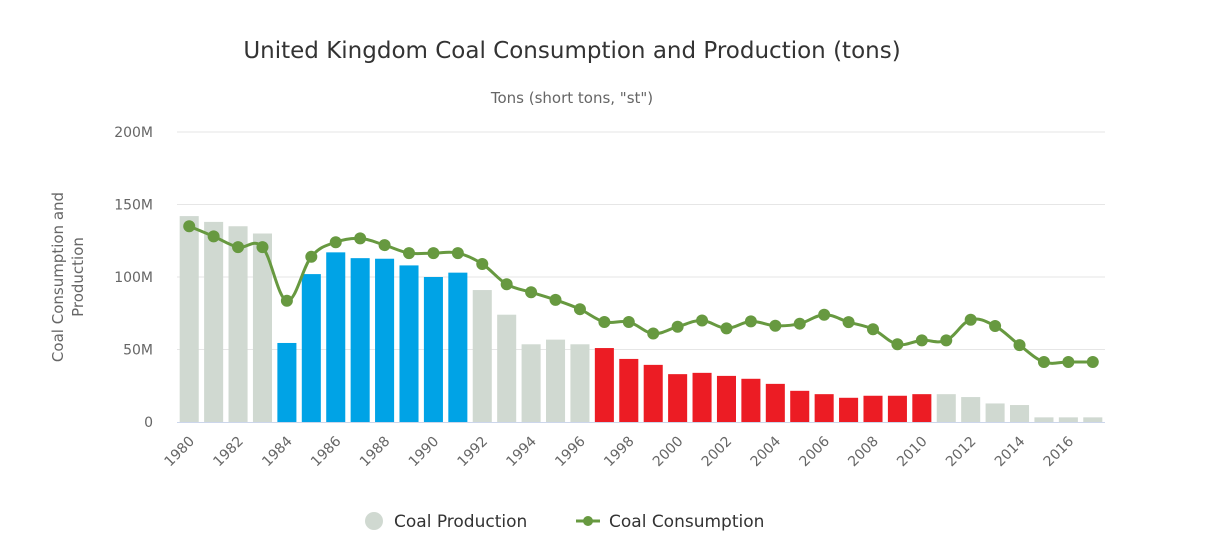  What do you see at coordinates (374, 521) in the screenshot?
I see `legend-production-marker` at bounding box center [374, 521].